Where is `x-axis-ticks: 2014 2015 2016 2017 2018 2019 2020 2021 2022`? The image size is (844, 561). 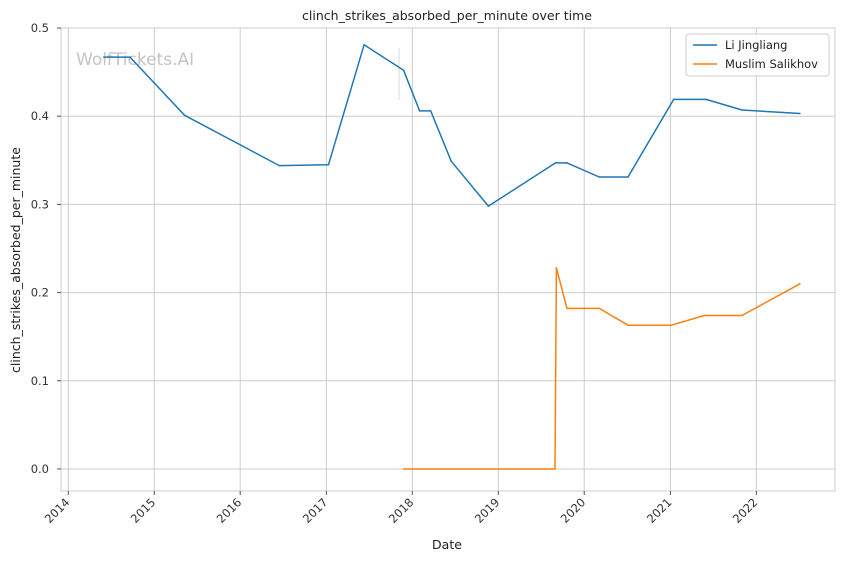 x-axis-ticks: 2014 2015 2016 2017 2018 2019 2020 2021 2022 is located at coordinates (401, 508).